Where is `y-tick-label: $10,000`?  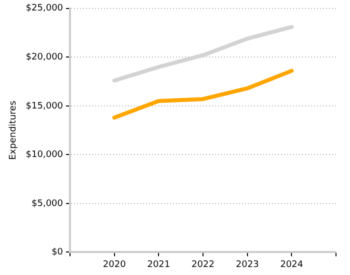 y-tick-label: $10,000 is located at coordinates (45, 155).